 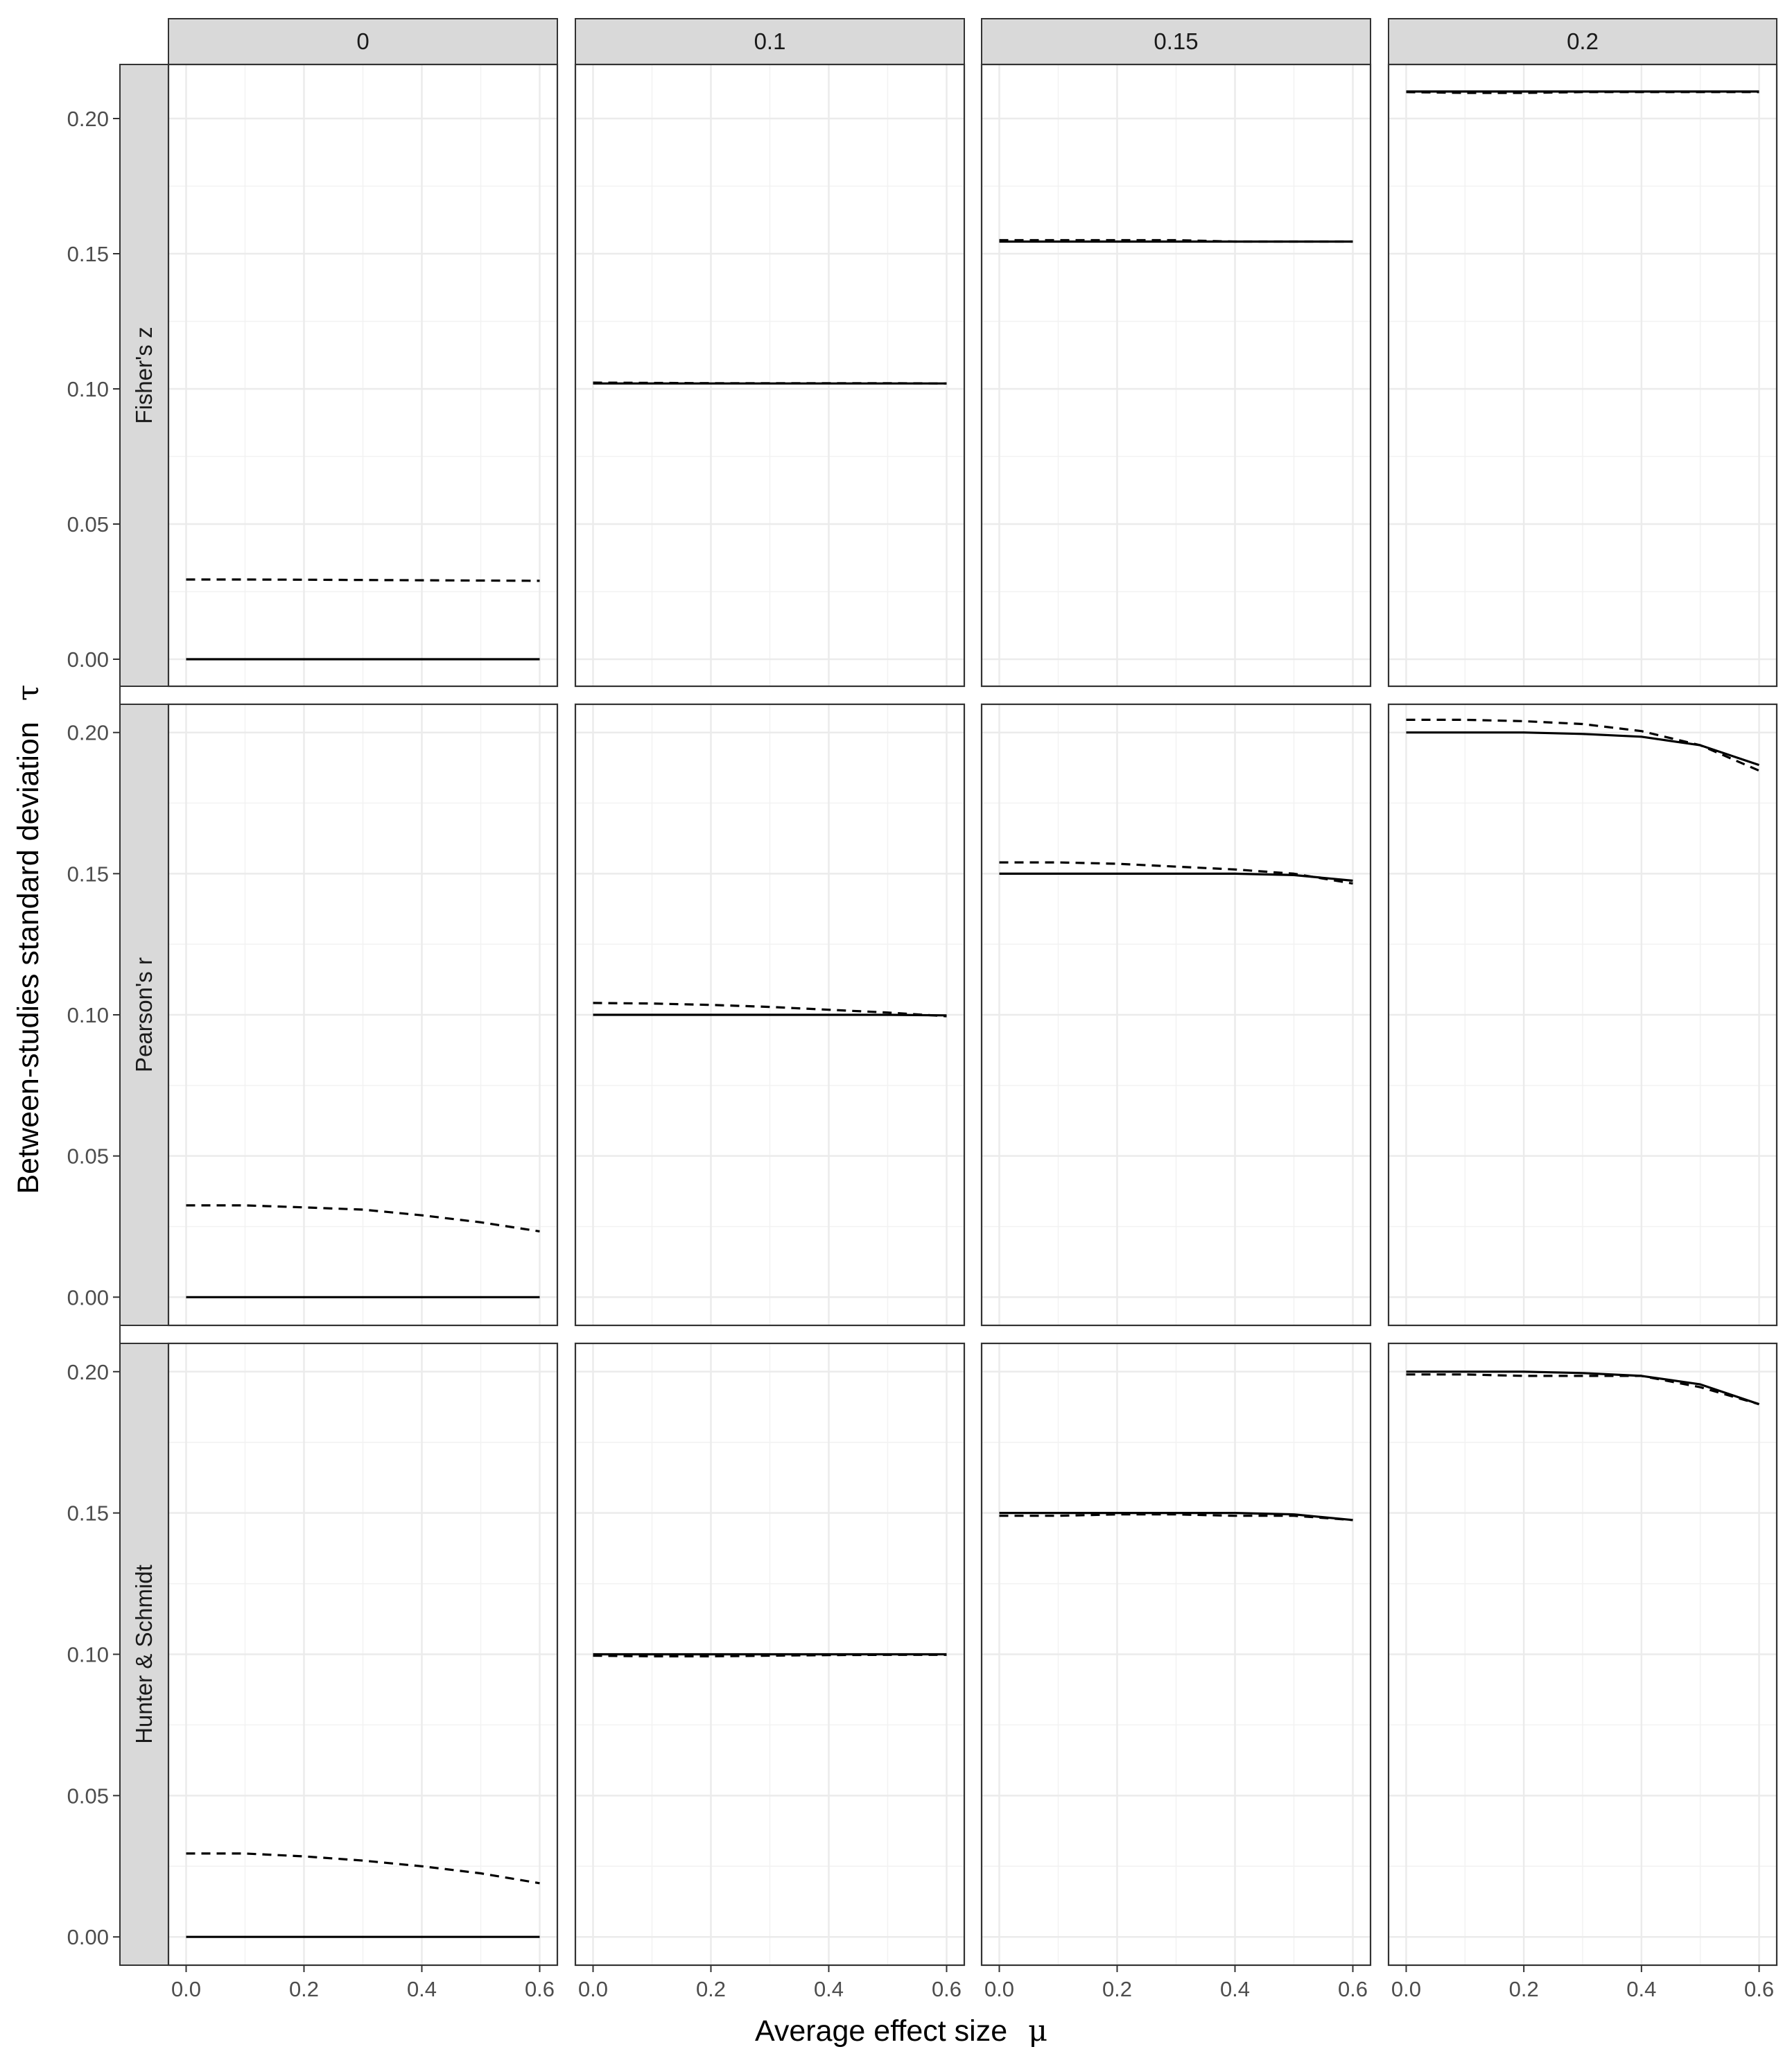 I want to click on x-axis-title-text: Average effect size, so click(x=881, y=2031).